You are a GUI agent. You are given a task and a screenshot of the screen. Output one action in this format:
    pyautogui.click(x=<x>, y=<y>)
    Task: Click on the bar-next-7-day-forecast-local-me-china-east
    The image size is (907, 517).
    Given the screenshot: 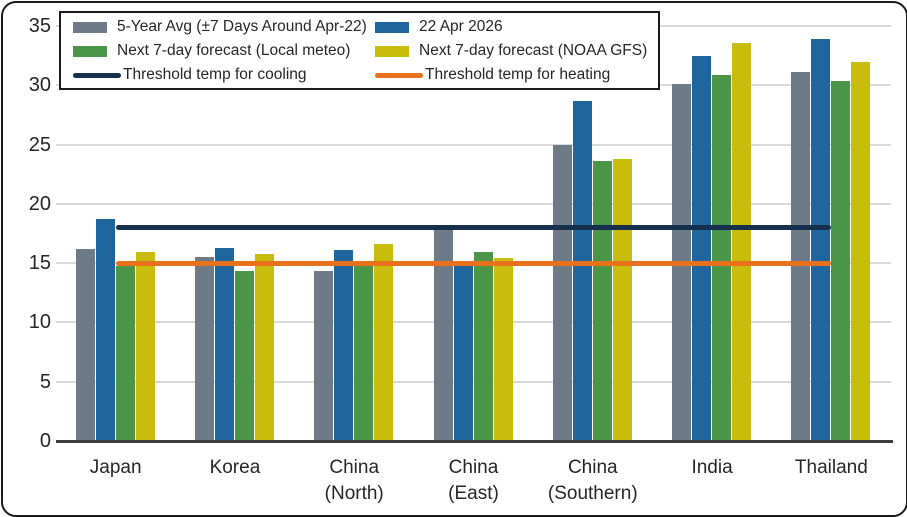 What is the action you would take?
    pyautogui.click(x=483, y=346)
    